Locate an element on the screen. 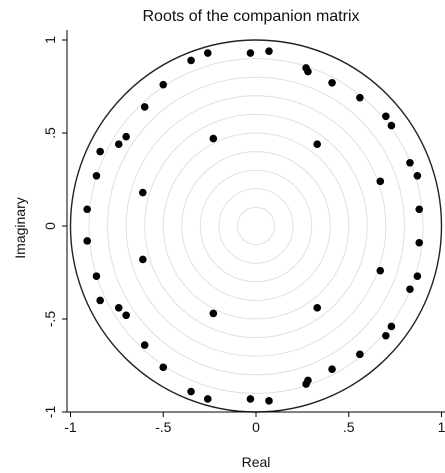 The width and height of the screenshot is (445, 473). x-tick-label: .5 is located at coordinates (349, 427).